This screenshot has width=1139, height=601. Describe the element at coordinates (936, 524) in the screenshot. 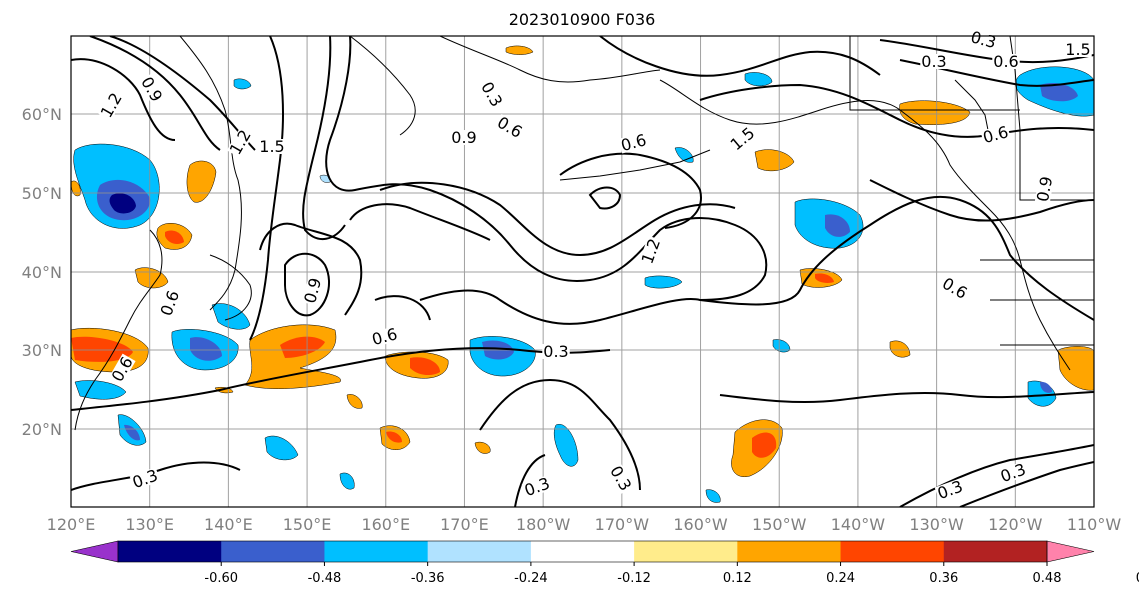

I see `longitude-label: 130°W` at that location.